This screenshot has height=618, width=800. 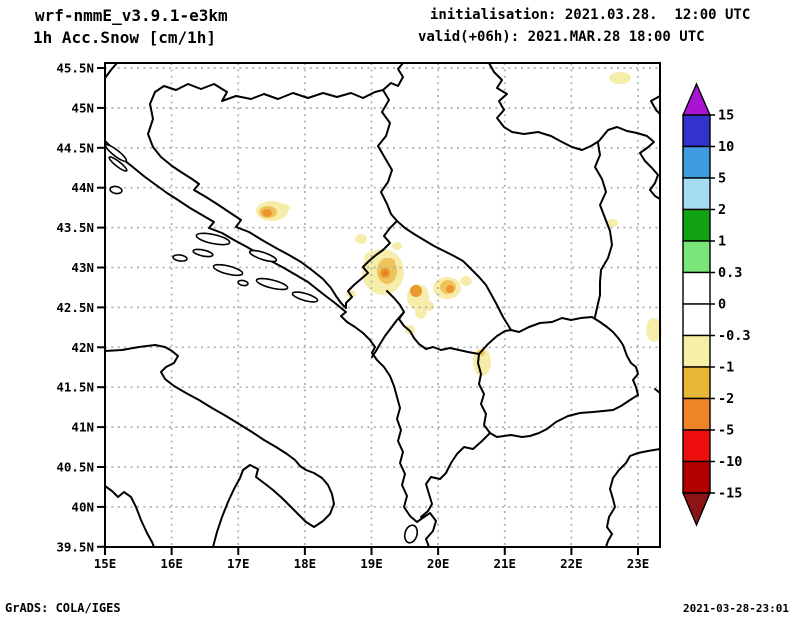 What do you see at coordinates (722, 305) in the screenshot?
I see `colorbar-tick-label: 0` at bounding box center [722, 305].